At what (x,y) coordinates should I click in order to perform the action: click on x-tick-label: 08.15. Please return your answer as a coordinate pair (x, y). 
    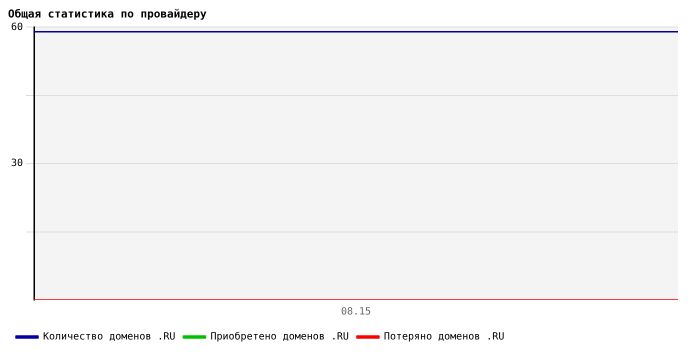
    Looking at the image, I should click on (356, 312).